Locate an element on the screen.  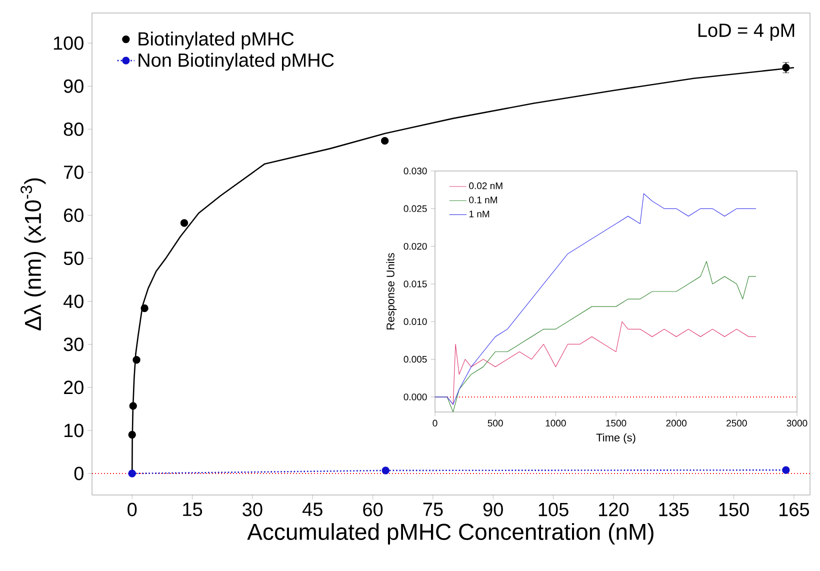
legend-label: 1 nM is located at coordinates (479, 214).